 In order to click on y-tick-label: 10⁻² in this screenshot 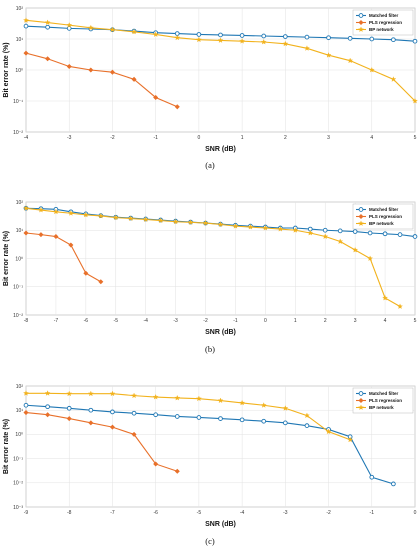, I will do `click(18, 484)`.